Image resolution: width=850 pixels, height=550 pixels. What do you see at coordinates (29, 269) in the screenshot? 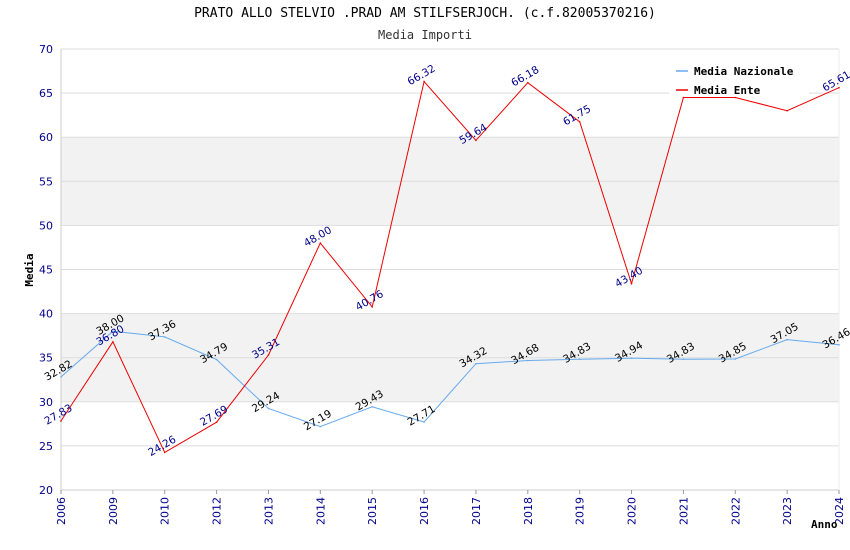
I see `y-axis-title: Media` at bounding box center [29, 269].